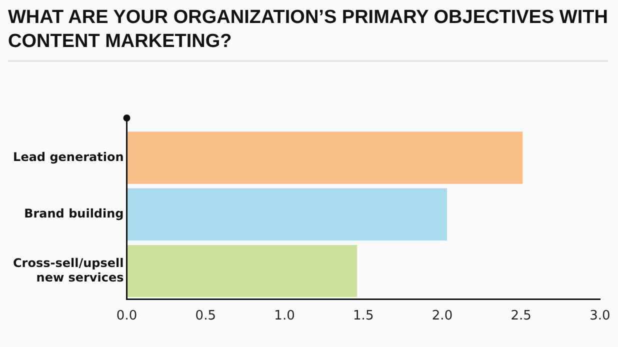 The image size is (618, 347). I want to click on y-tick-label: Cross-sell/upsell new services, so click(68, 270).